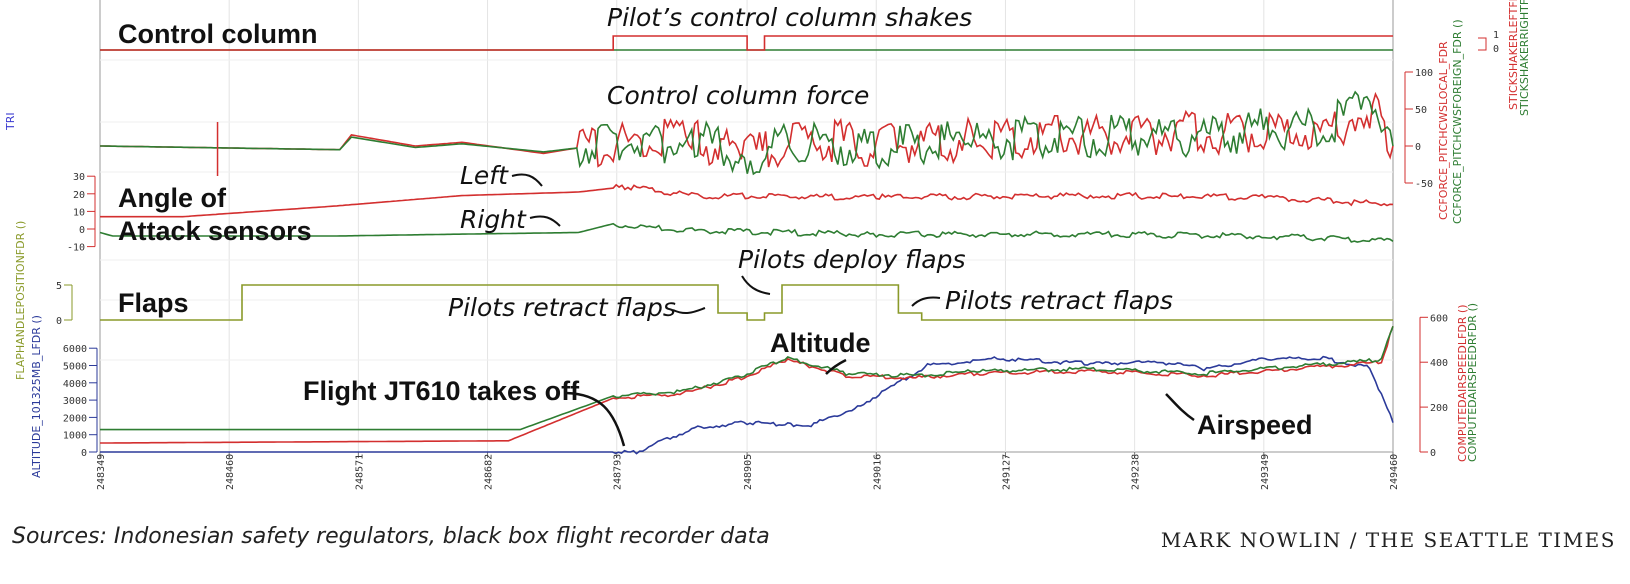  Describe the element at coordinates (59, 321) in the screenshot. I see `flaps-axis-tick-label: 0` at that location.